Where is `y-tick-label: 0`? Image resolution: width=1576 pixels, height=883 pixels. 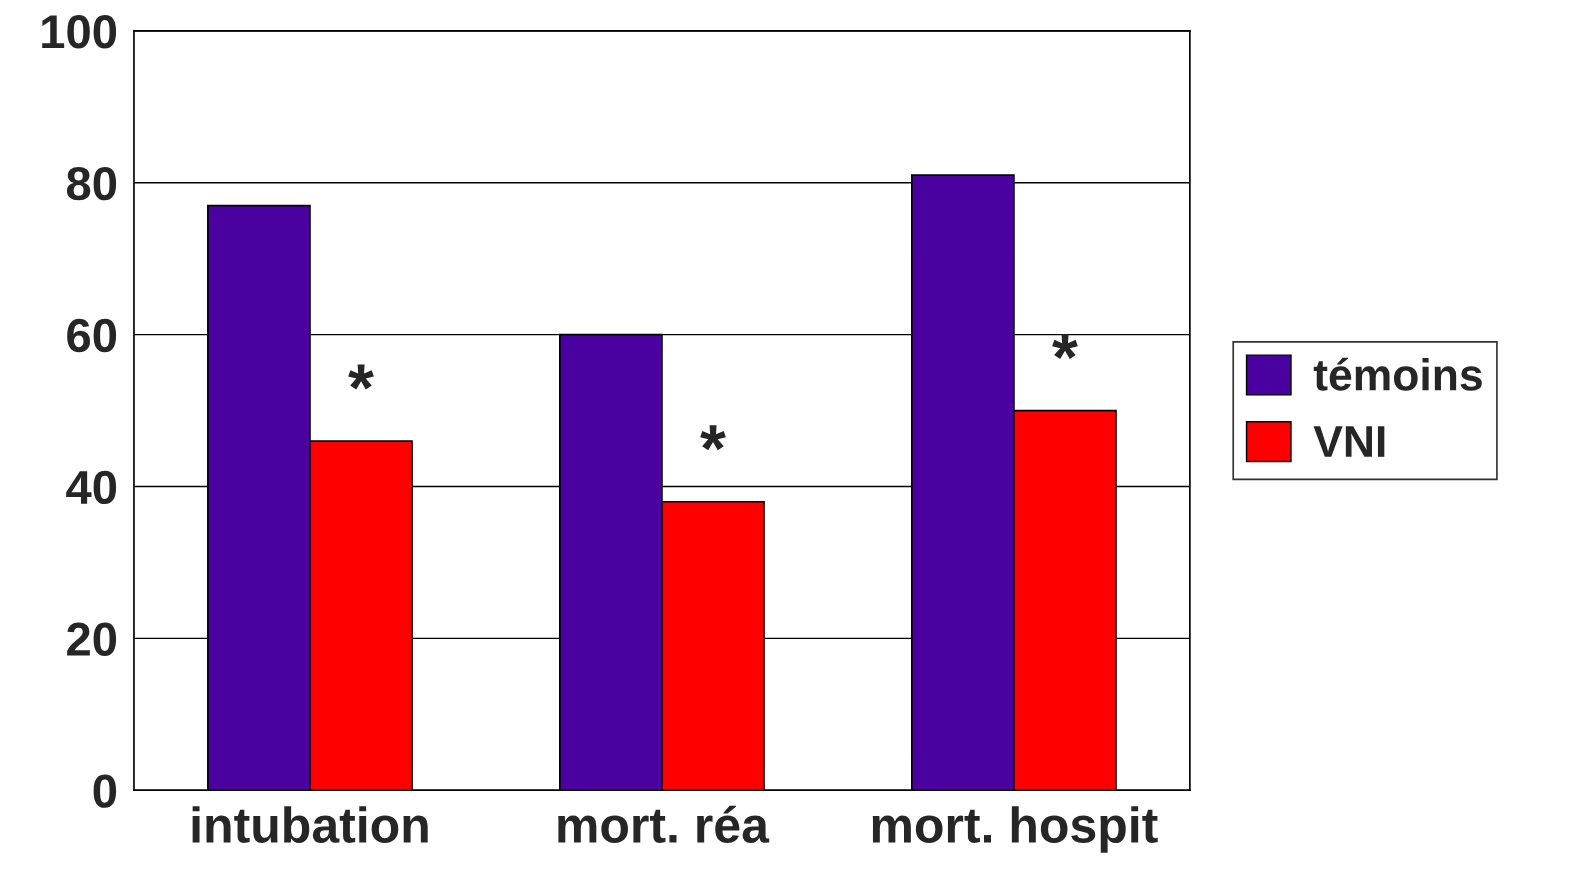
y-tick-label: 0 is located at coordinates (105, 791).